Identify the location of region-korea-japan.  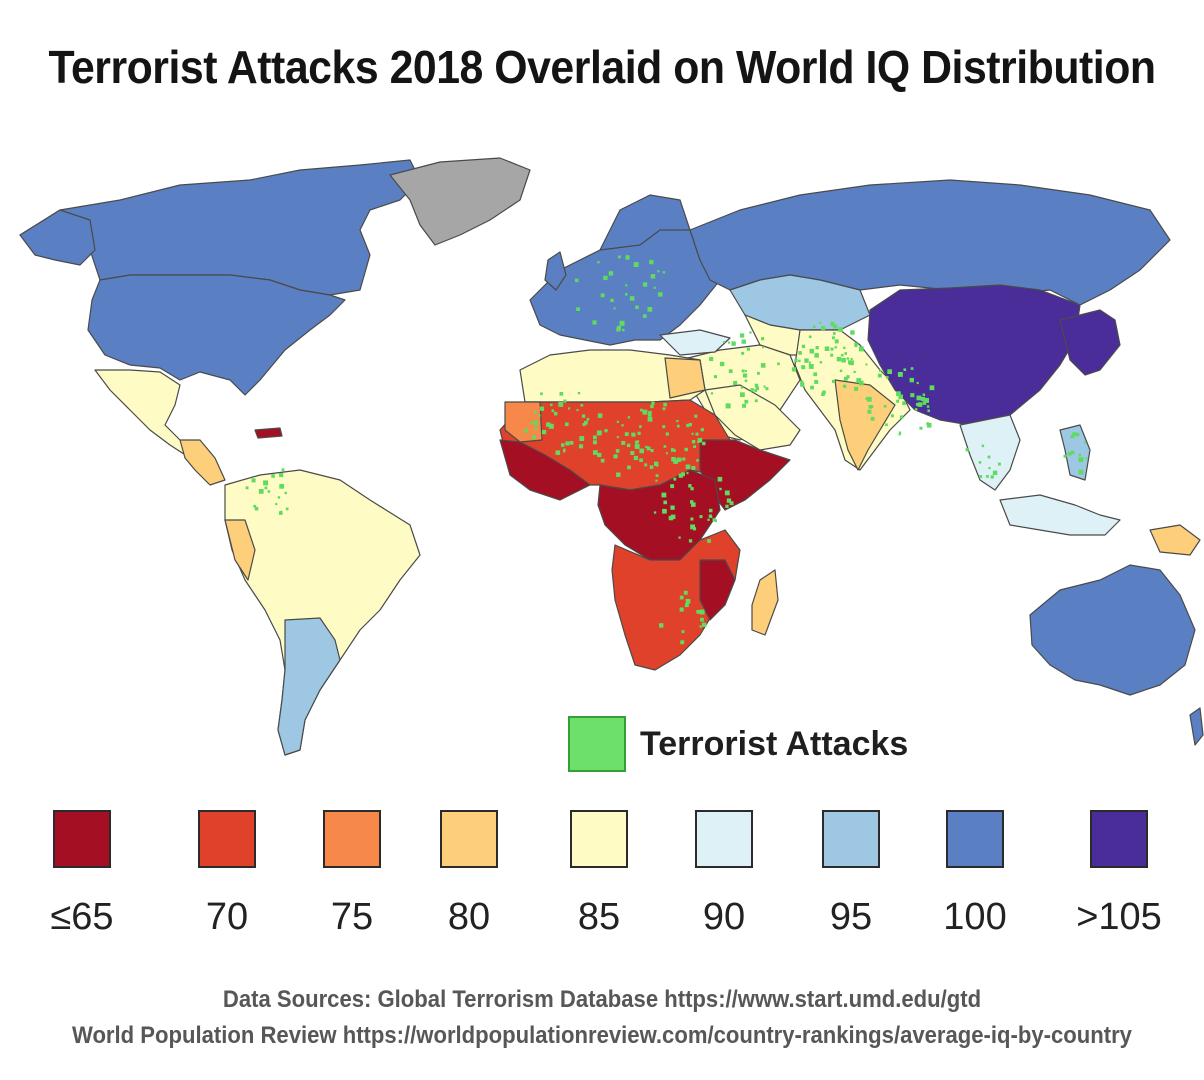
(1090, 342).